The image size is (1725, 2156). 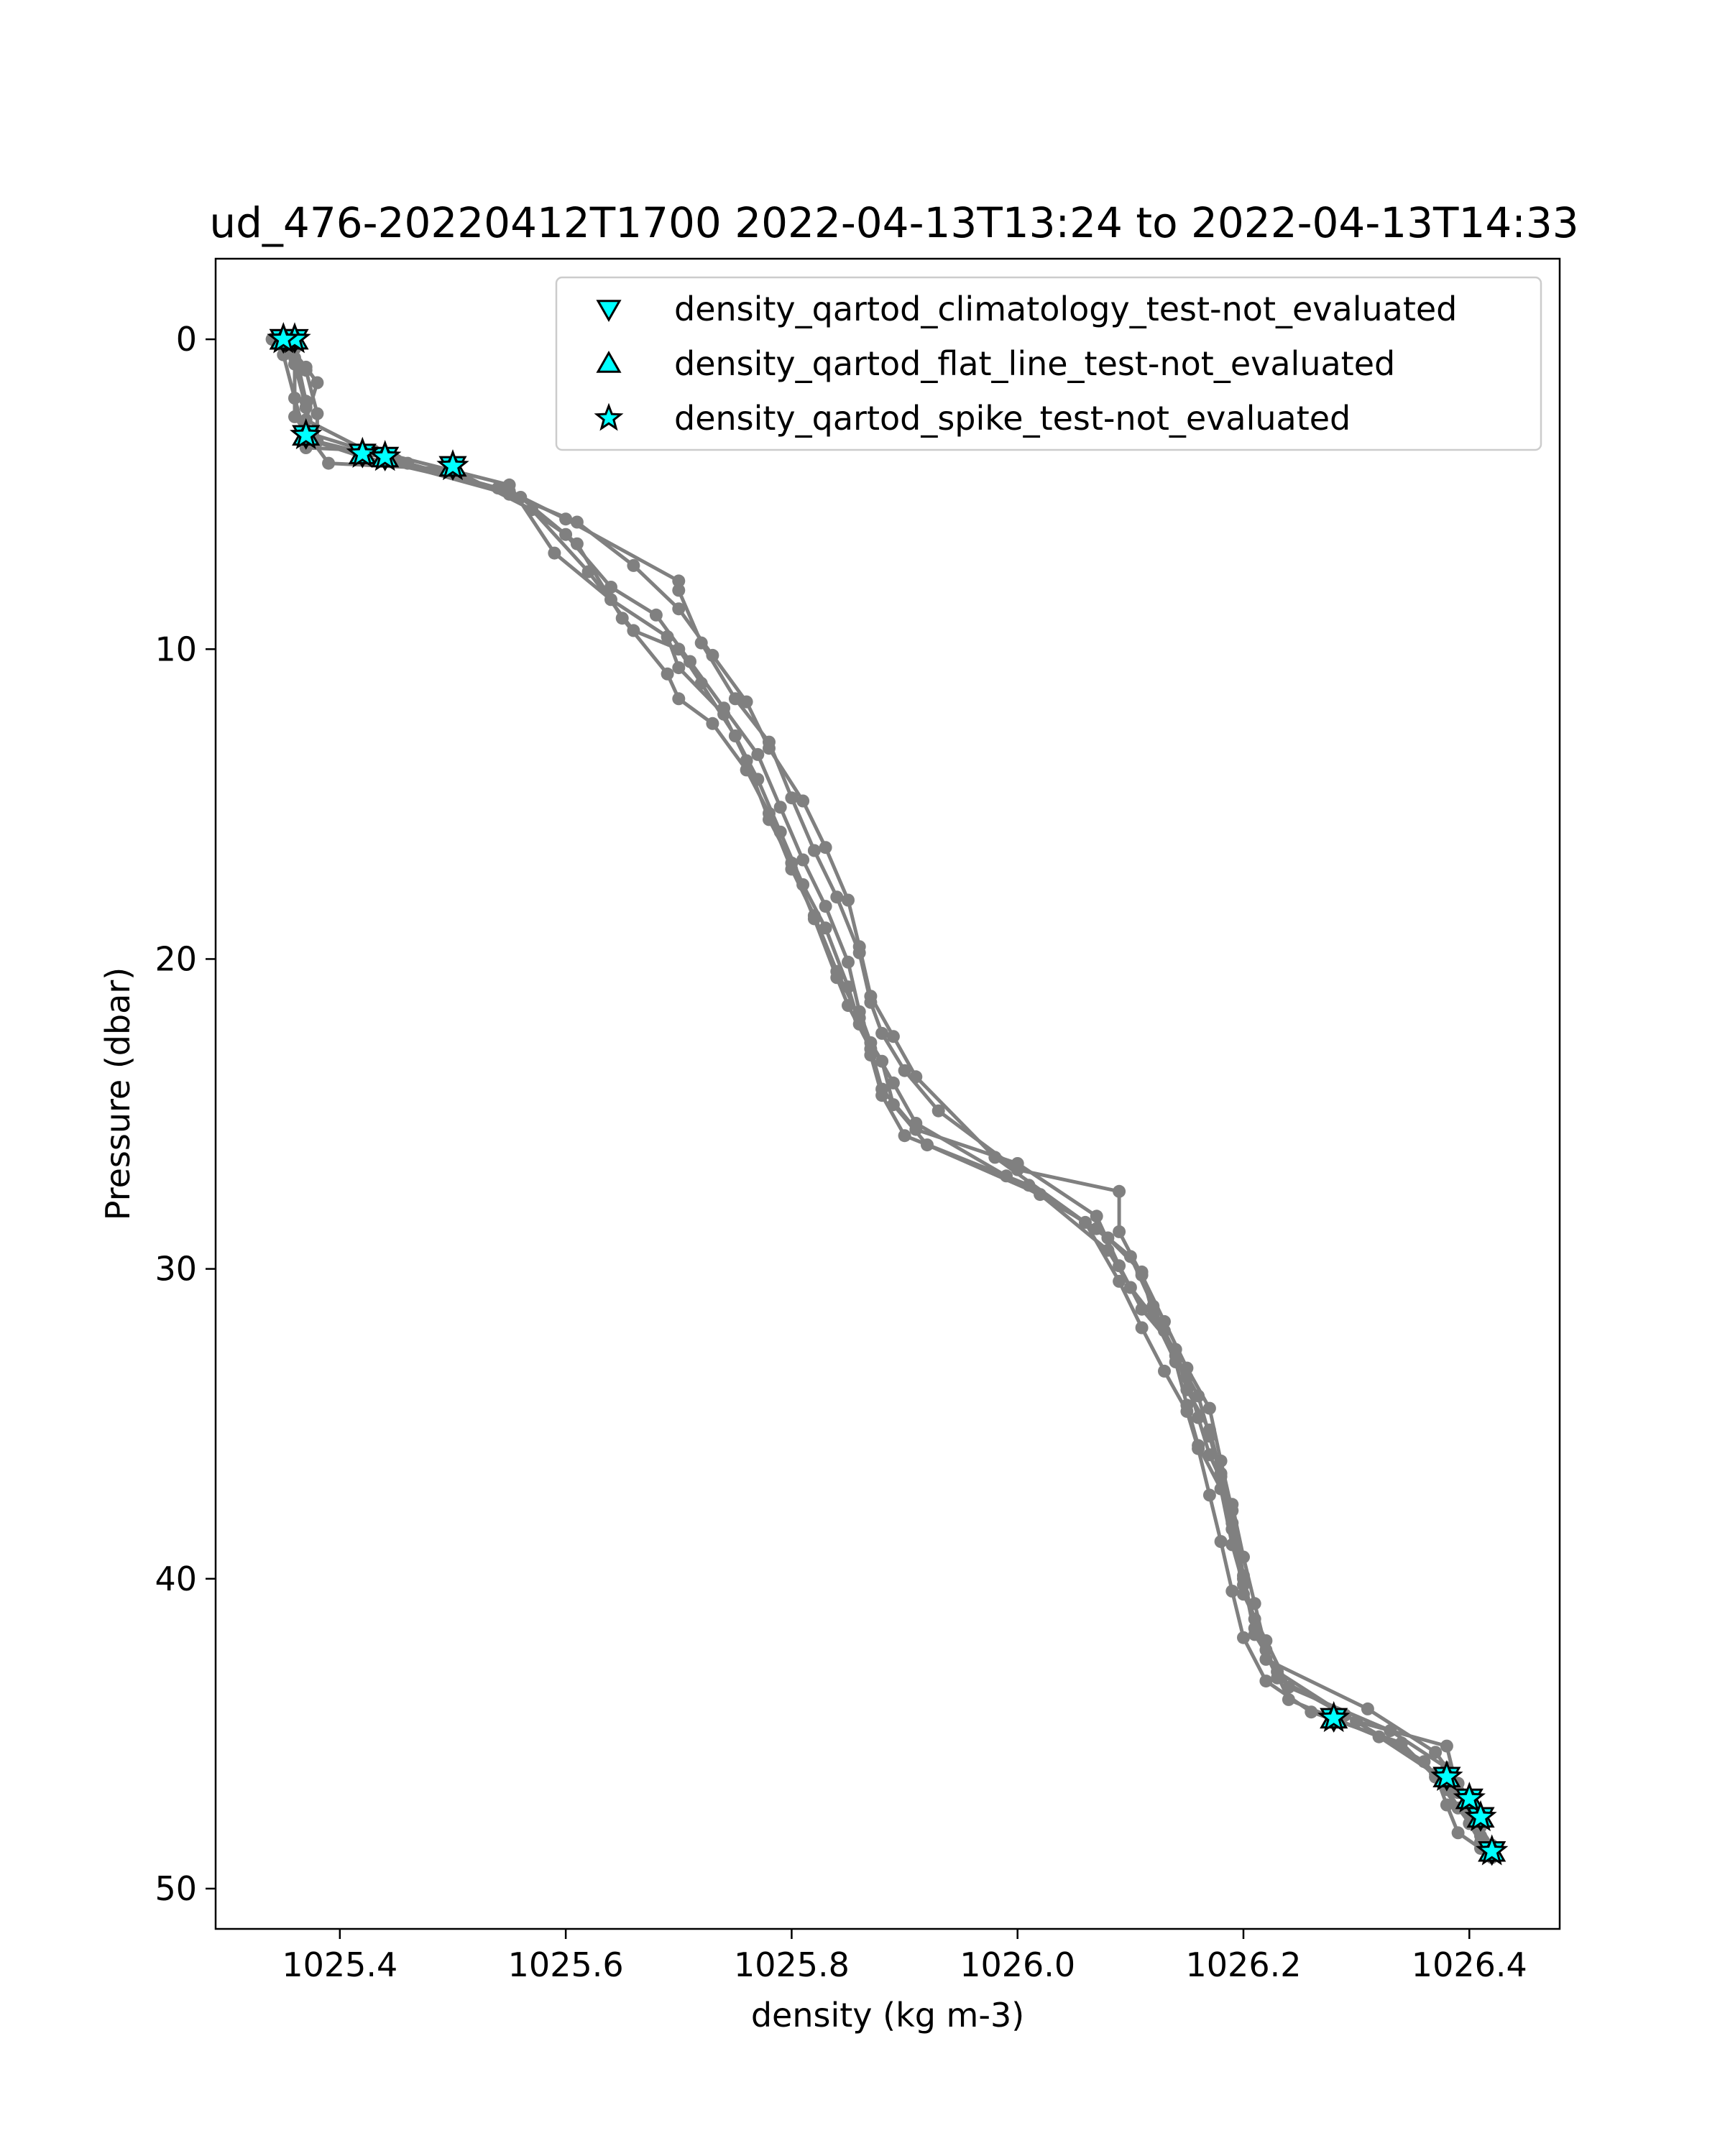 What do you see at coordinates (566, 1965) in the screenshot?
I see `x-tick-label: 1025.6` at bounding box center [566, 1965].